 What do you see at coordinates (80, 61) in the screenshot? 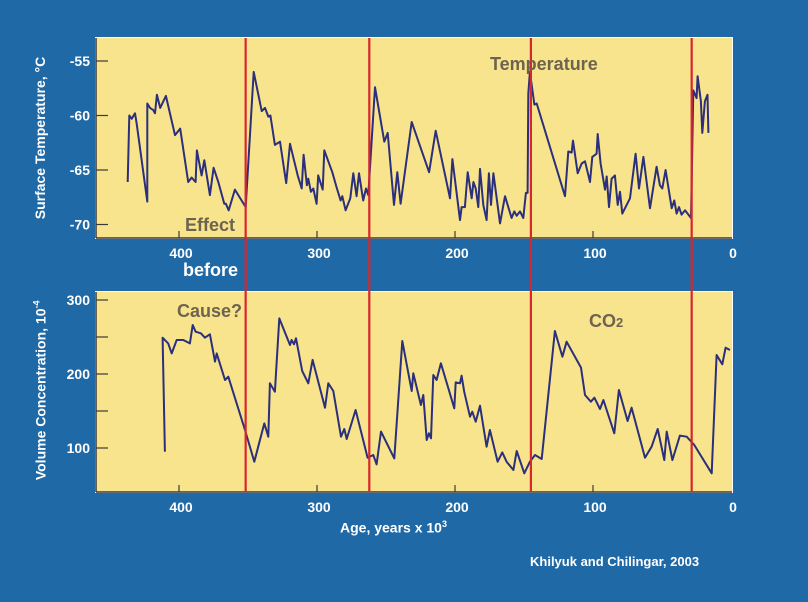
I see `temperature-y-tick-label: -55` at bounding box center [80, 61].